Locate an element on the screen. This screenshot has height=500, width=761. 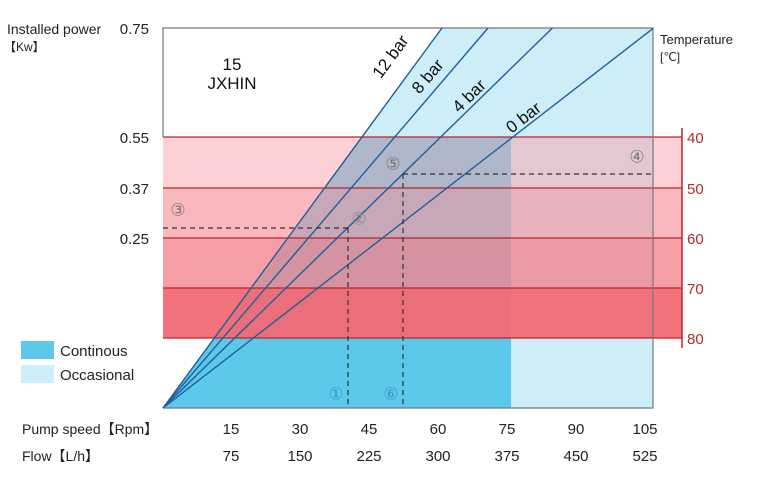
x-tick-label: 225 is located at coordinates (368, 456).